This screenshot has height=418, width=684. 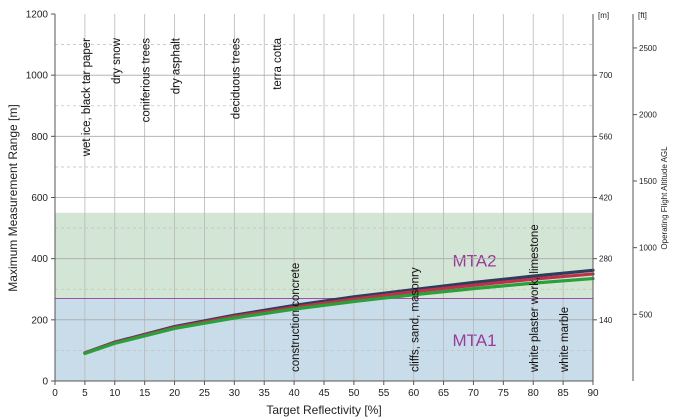 What do you see at coordinates (265, 393) in the screenshot?
I see `x-tick-label: 35` at bounding box center [265, 393].